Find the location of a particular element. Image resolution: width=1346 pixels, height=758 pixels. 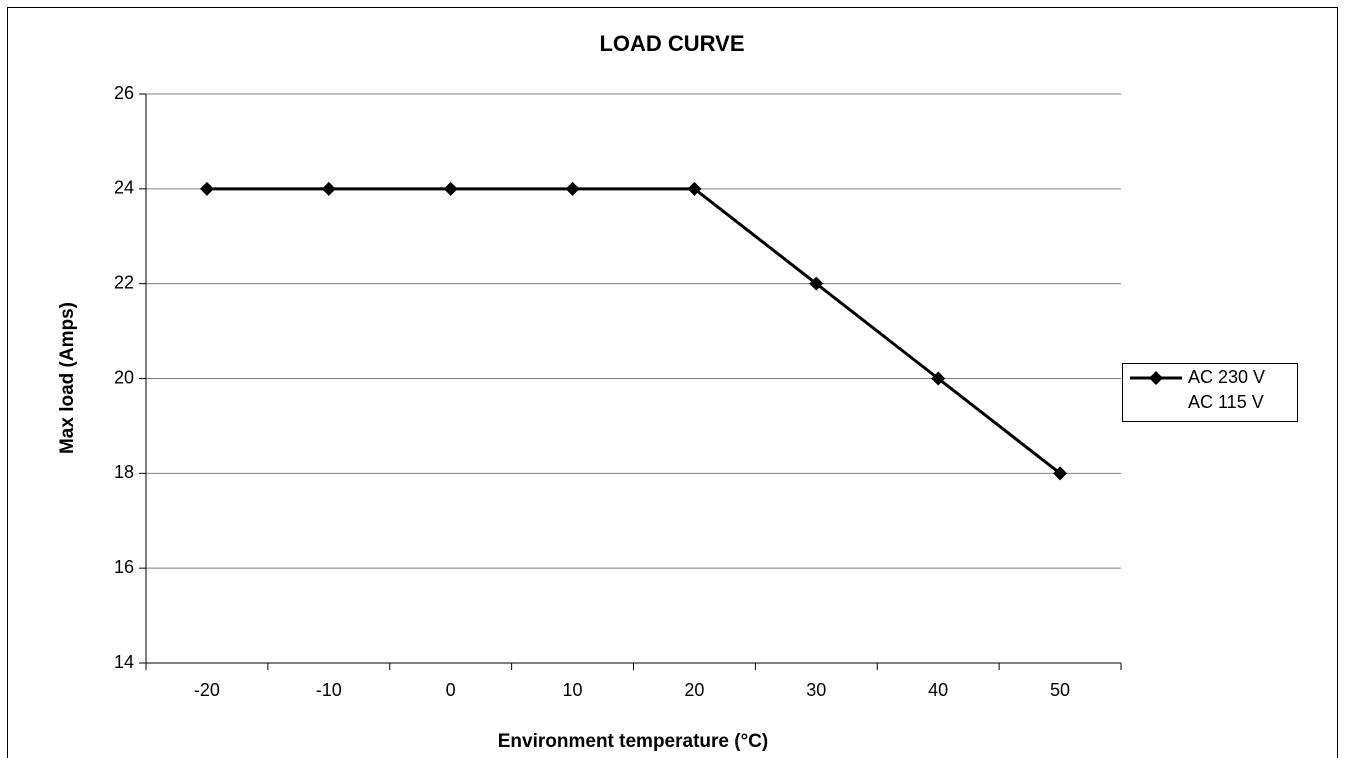

x-axis-label: Environment temperature (°C) is located at coordinates (633, 741).